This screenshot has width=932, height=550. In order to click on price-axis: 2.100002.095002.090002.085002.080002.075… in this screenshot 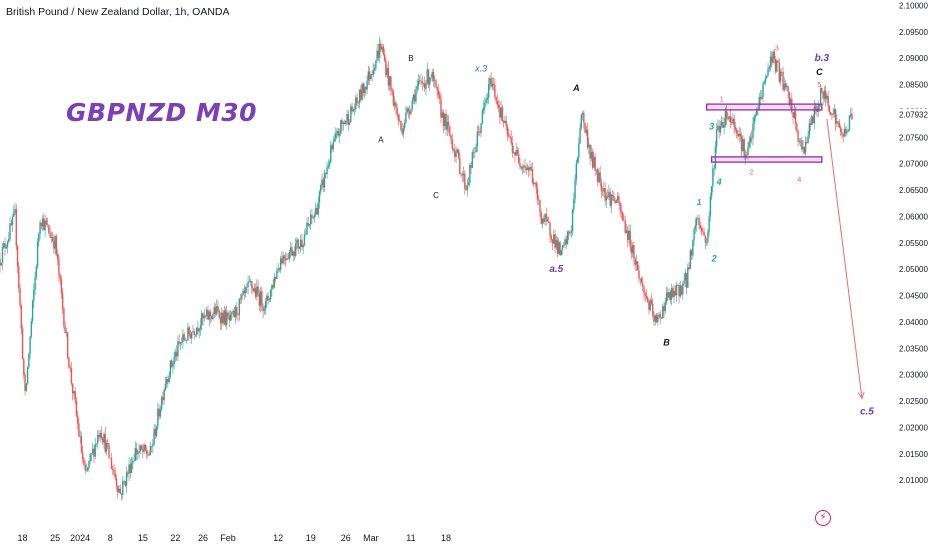, I will do `click(912, 244)`.